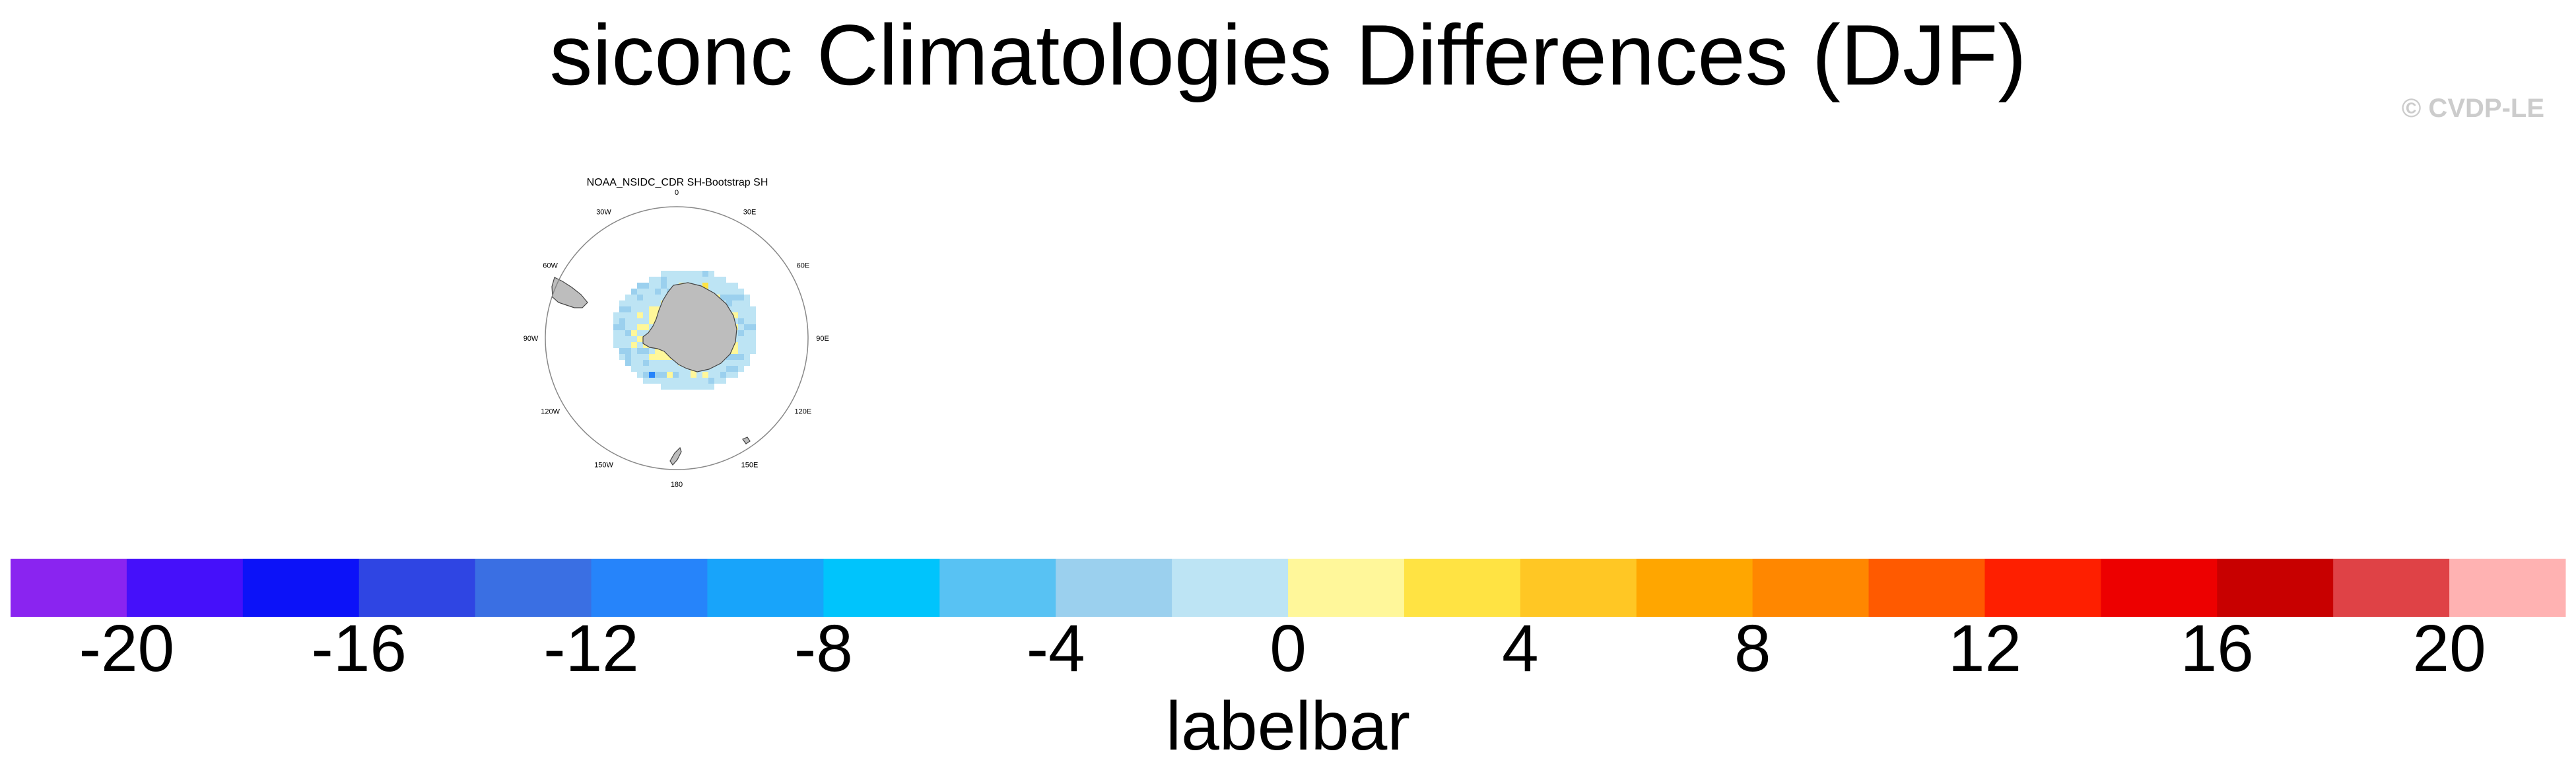  I want to click on longitude-label: 30W, so click(603, 213).